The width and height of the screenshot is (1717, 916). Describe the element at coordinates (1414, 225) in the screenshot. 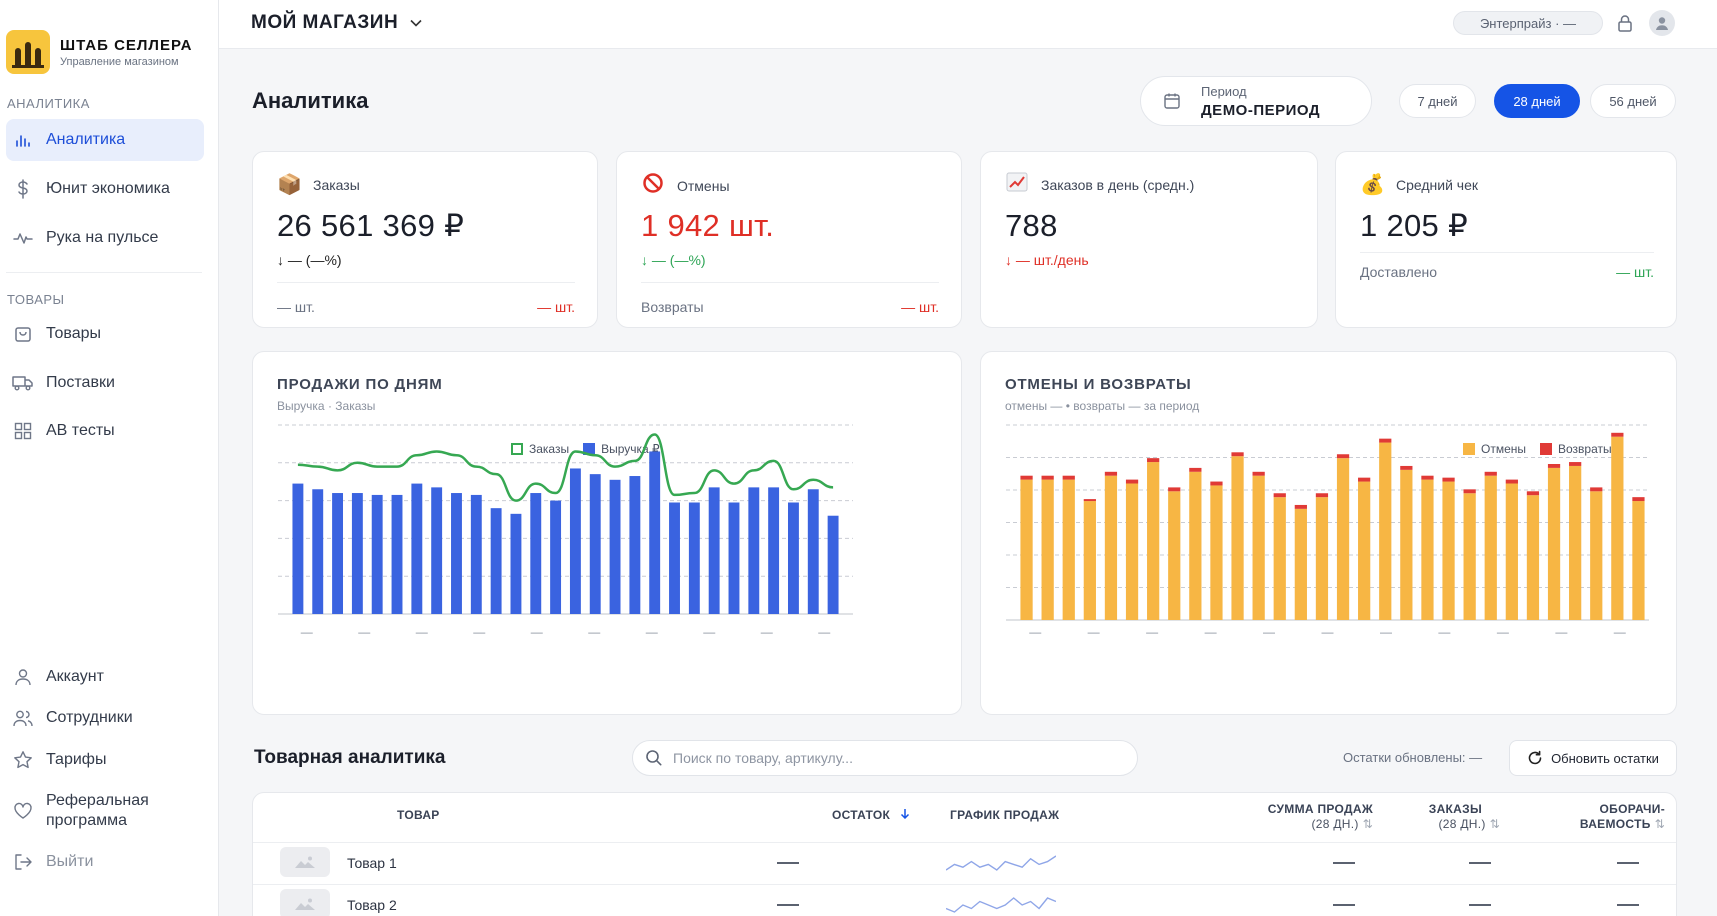

I see `kpi-value: 1 205 ₽` at that location.